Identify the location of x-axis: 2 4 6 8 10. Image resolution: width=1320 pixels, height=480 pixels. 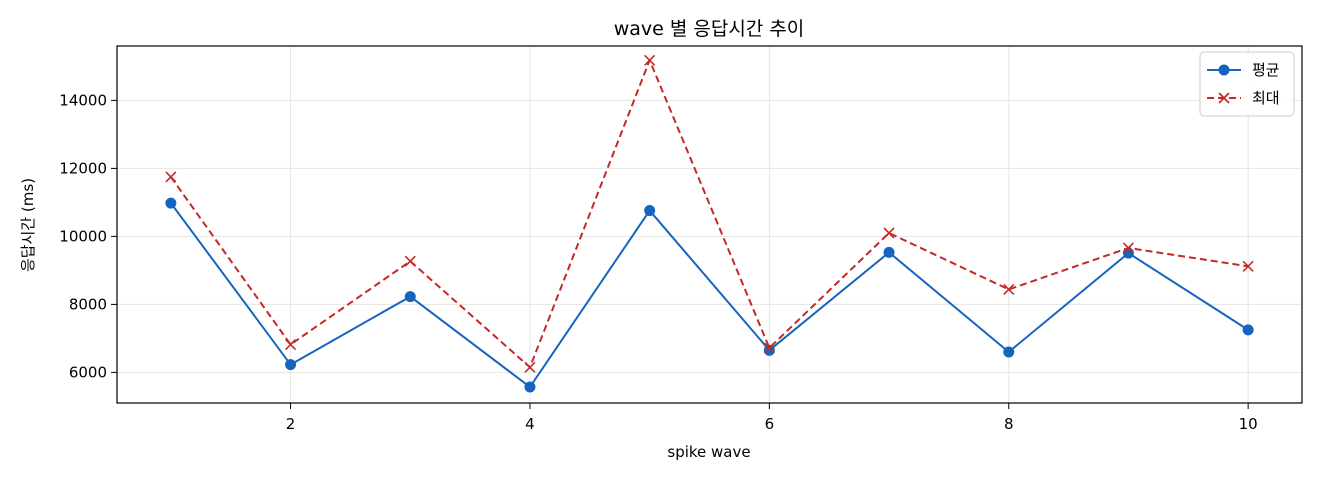
(772, 418).